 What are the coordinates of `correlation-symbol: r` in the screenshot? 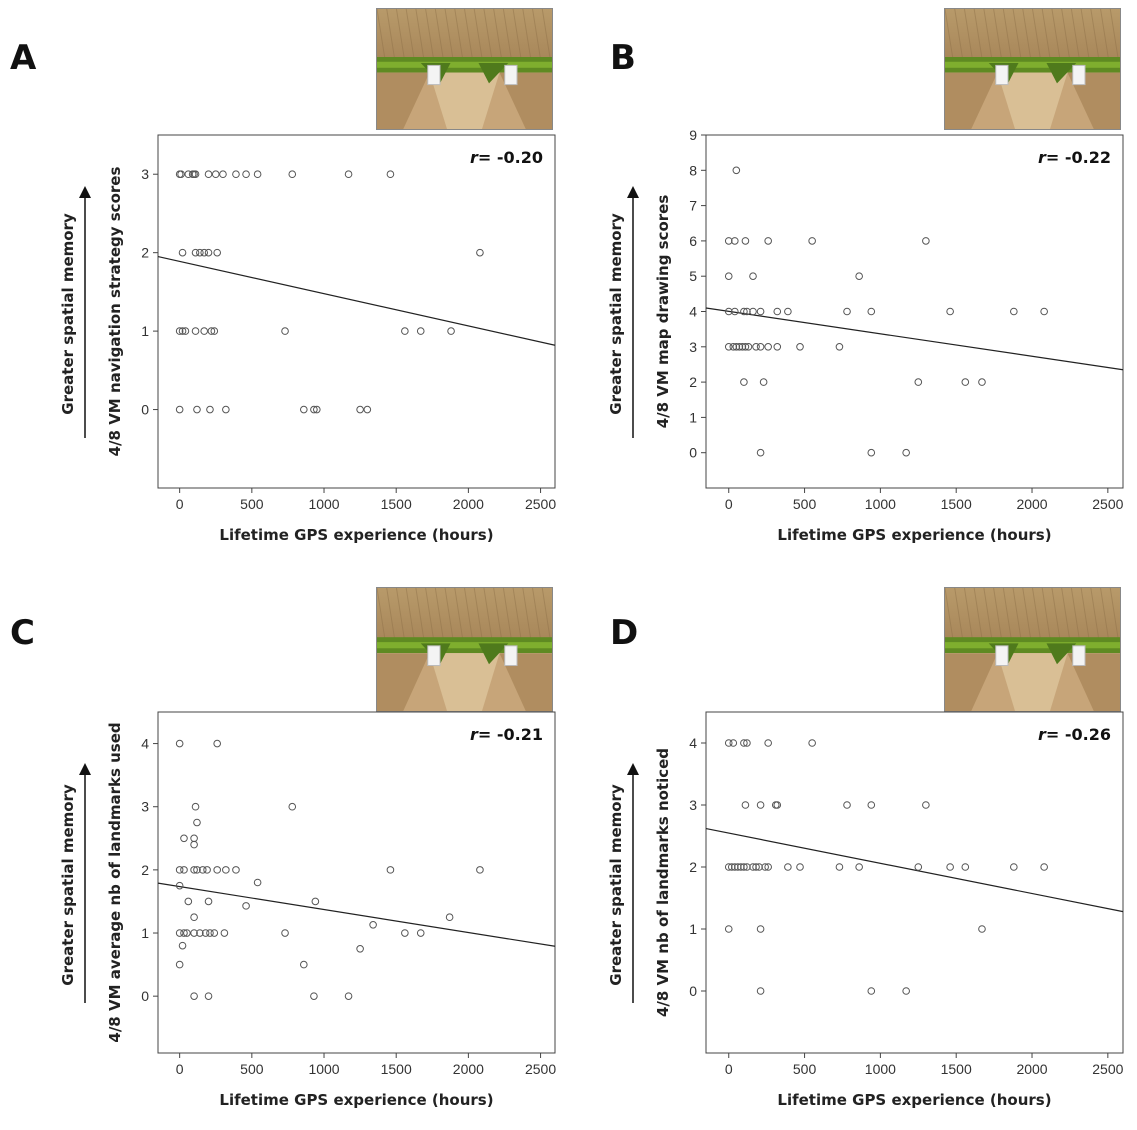 It's located at (1042, 157).